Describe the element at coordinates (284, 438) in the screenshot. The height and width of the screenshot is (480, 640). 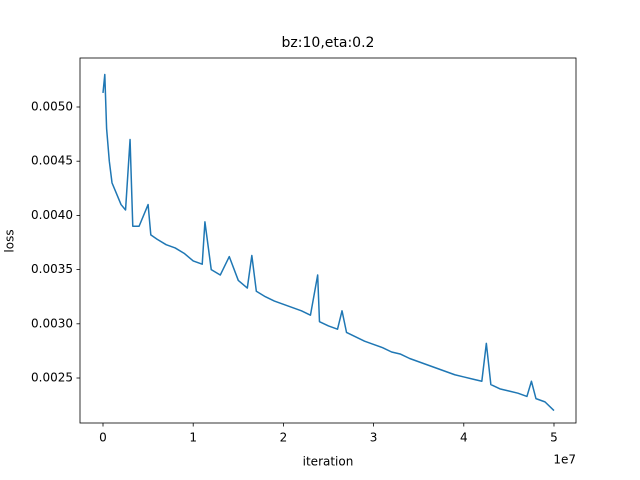
I see `x-tick-label: 2` at that location.